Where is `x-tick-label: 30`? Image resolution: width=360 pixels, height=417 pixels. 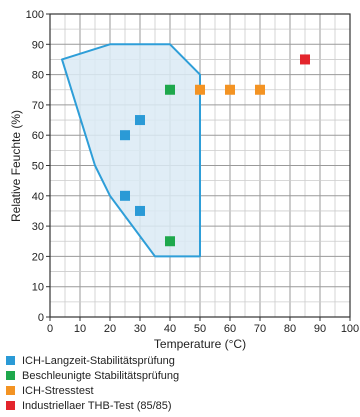
x-tick-label: 30 is located at coordinates (140, 329).